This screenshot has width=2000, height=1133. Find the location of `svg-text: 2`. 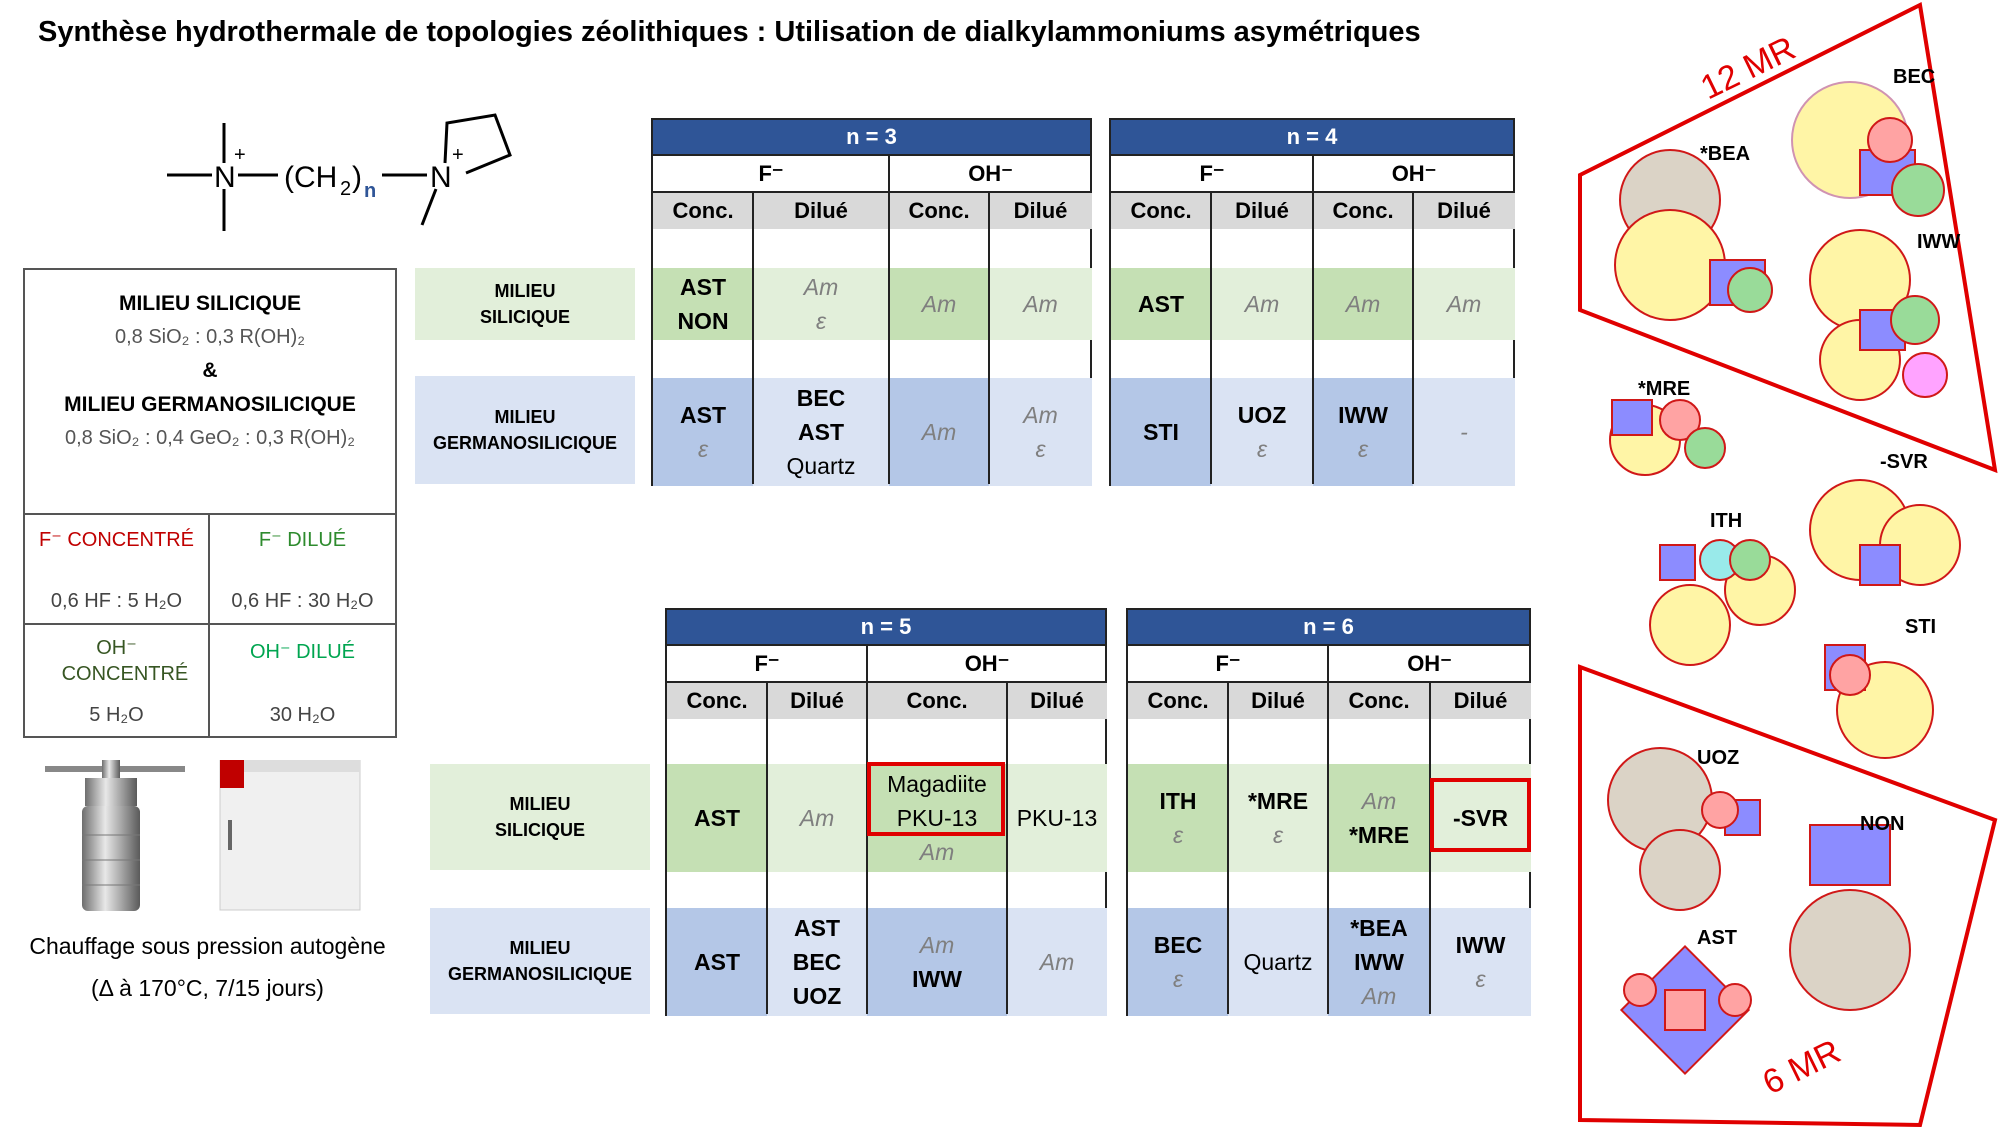

svg-text: 2 is located at coordinates (345, 189).